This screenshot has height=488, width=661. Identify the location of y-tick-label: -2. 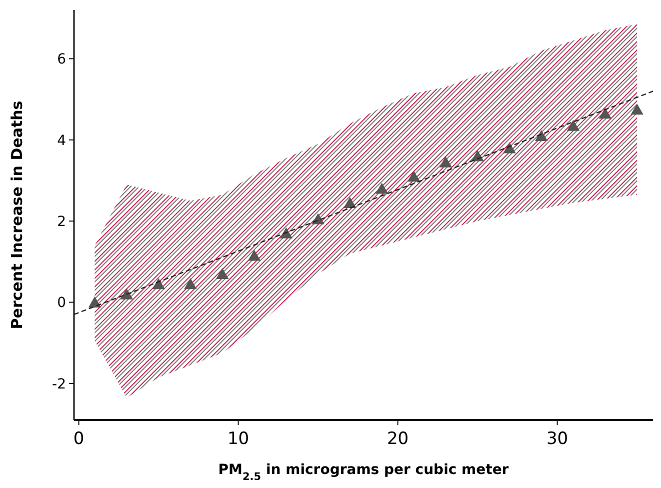
(59, 384).